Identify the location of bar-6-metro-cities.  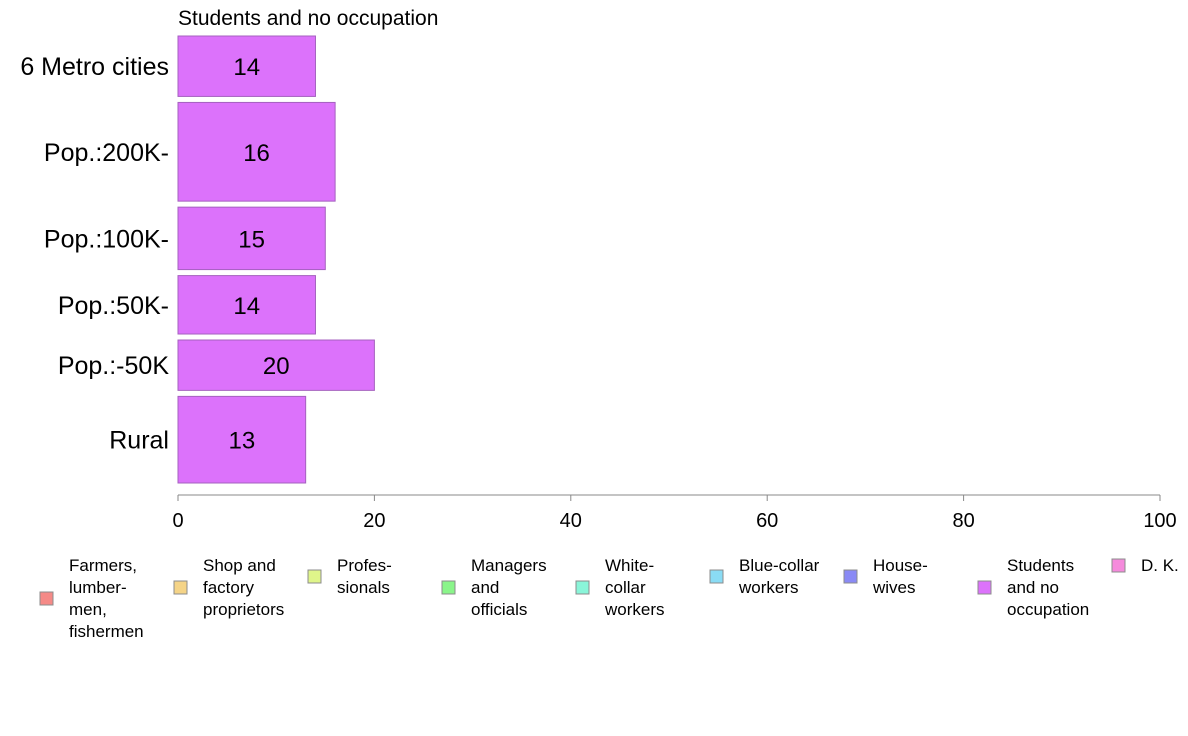
(246, 66).